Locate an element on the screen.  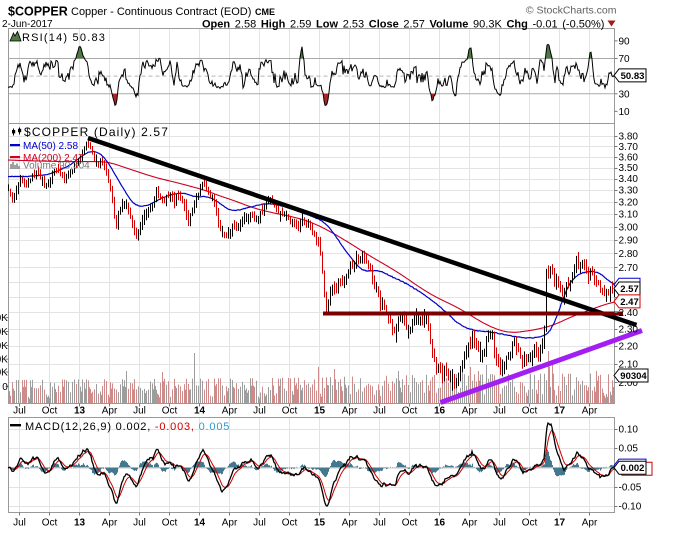
svg-text: 150K is located at coordinates (4, 346).